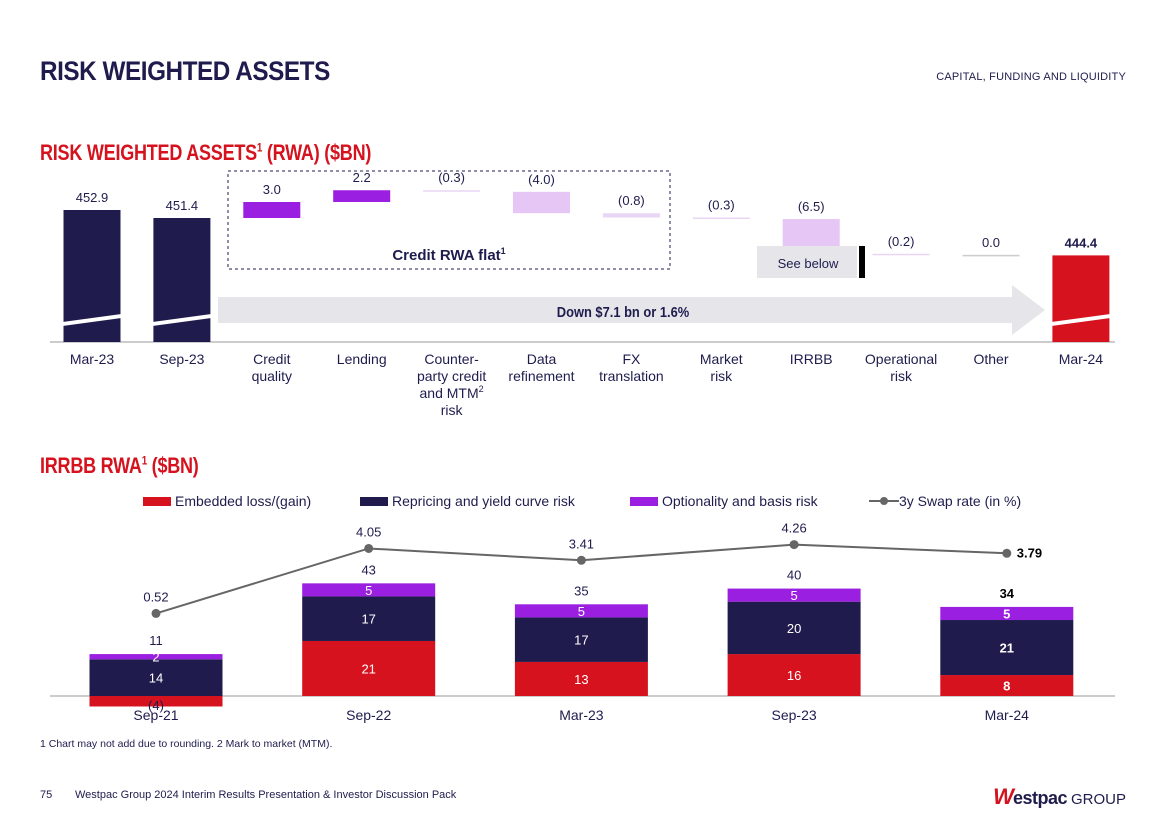  What do you see at coordinates (862, 262) in the screenshot?
I see `see-below-marker` at bounding box center [862, 262].